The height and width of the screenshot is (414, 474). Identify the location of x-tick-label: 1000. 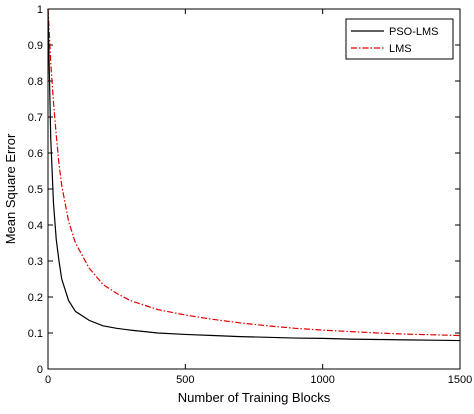
(322, 380).